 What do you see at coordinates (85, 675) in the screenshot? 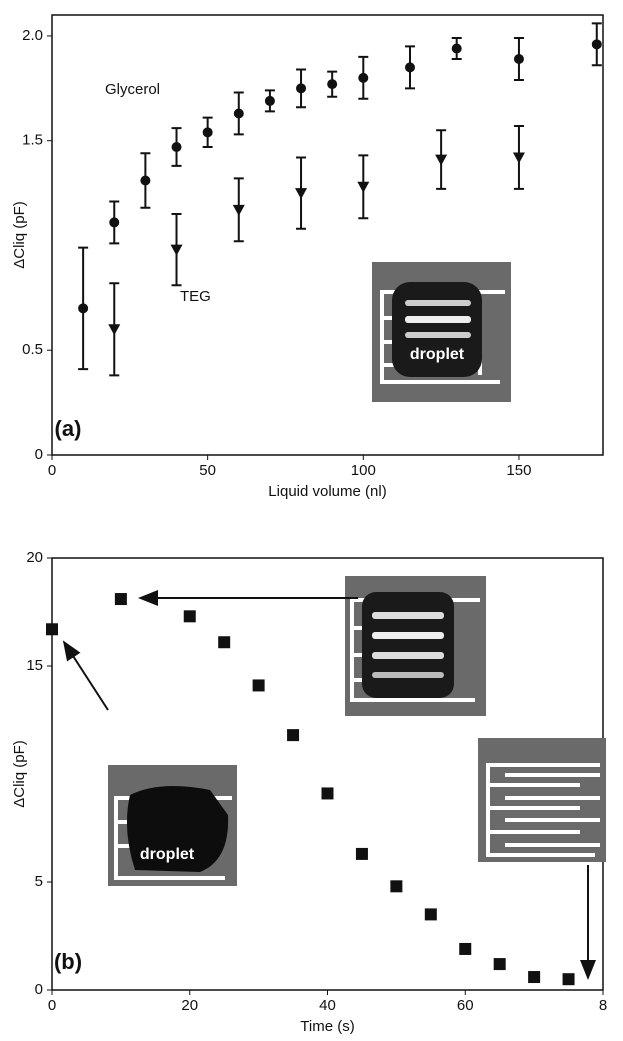
I see `arrow` at bounding box center [85, 675].